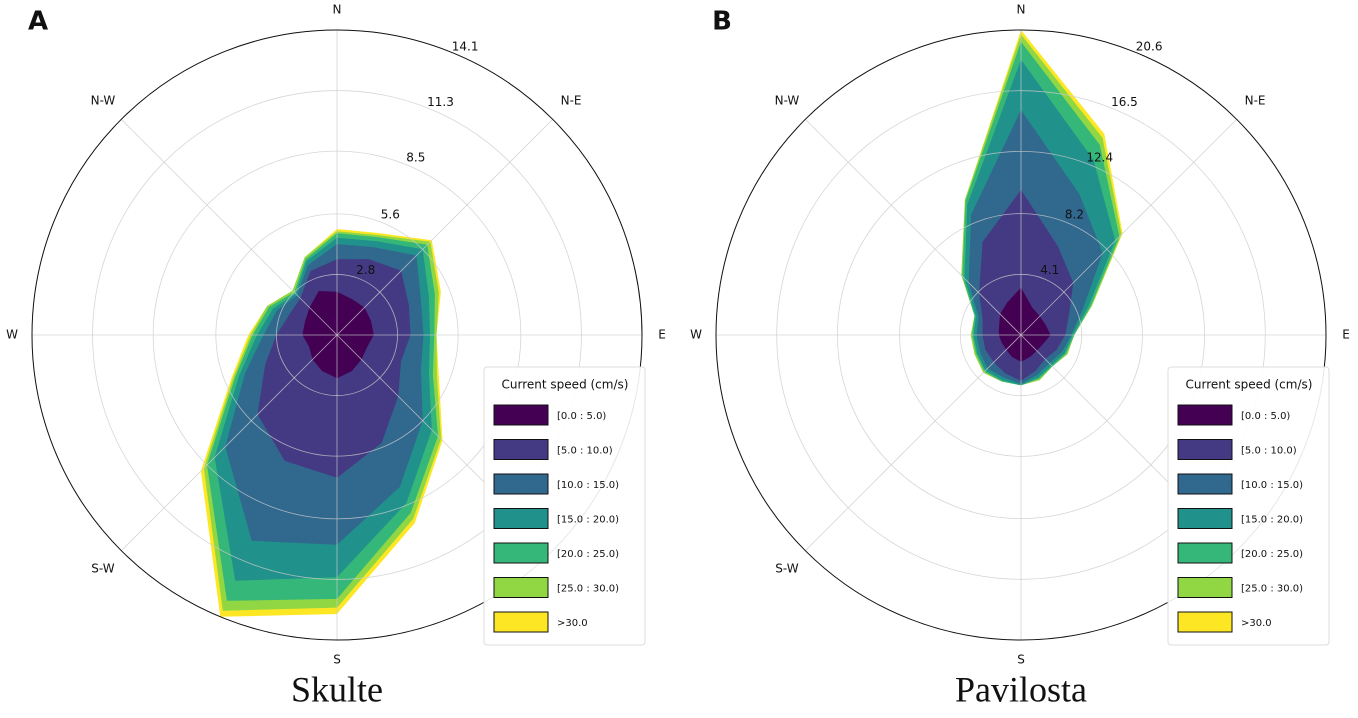 This screenshot has height=718, width=1358. What do you see at coordinates (365, 270) in the screenshot?
I see `r-tick-label: 2.8` at bounding box center [365, 270].